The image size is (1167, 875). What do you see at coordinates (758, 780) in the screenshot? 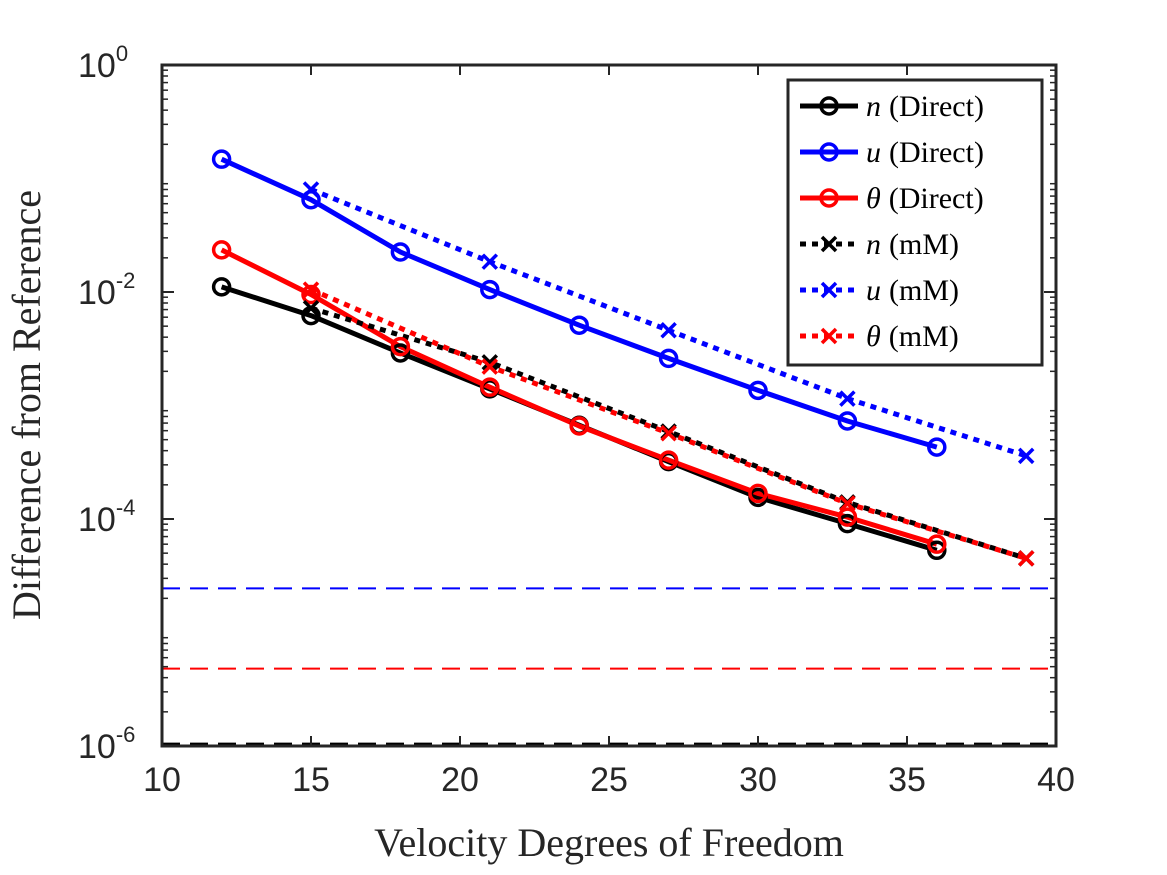
I see `x-tick-label: 30` at bounding box center [758, 780].